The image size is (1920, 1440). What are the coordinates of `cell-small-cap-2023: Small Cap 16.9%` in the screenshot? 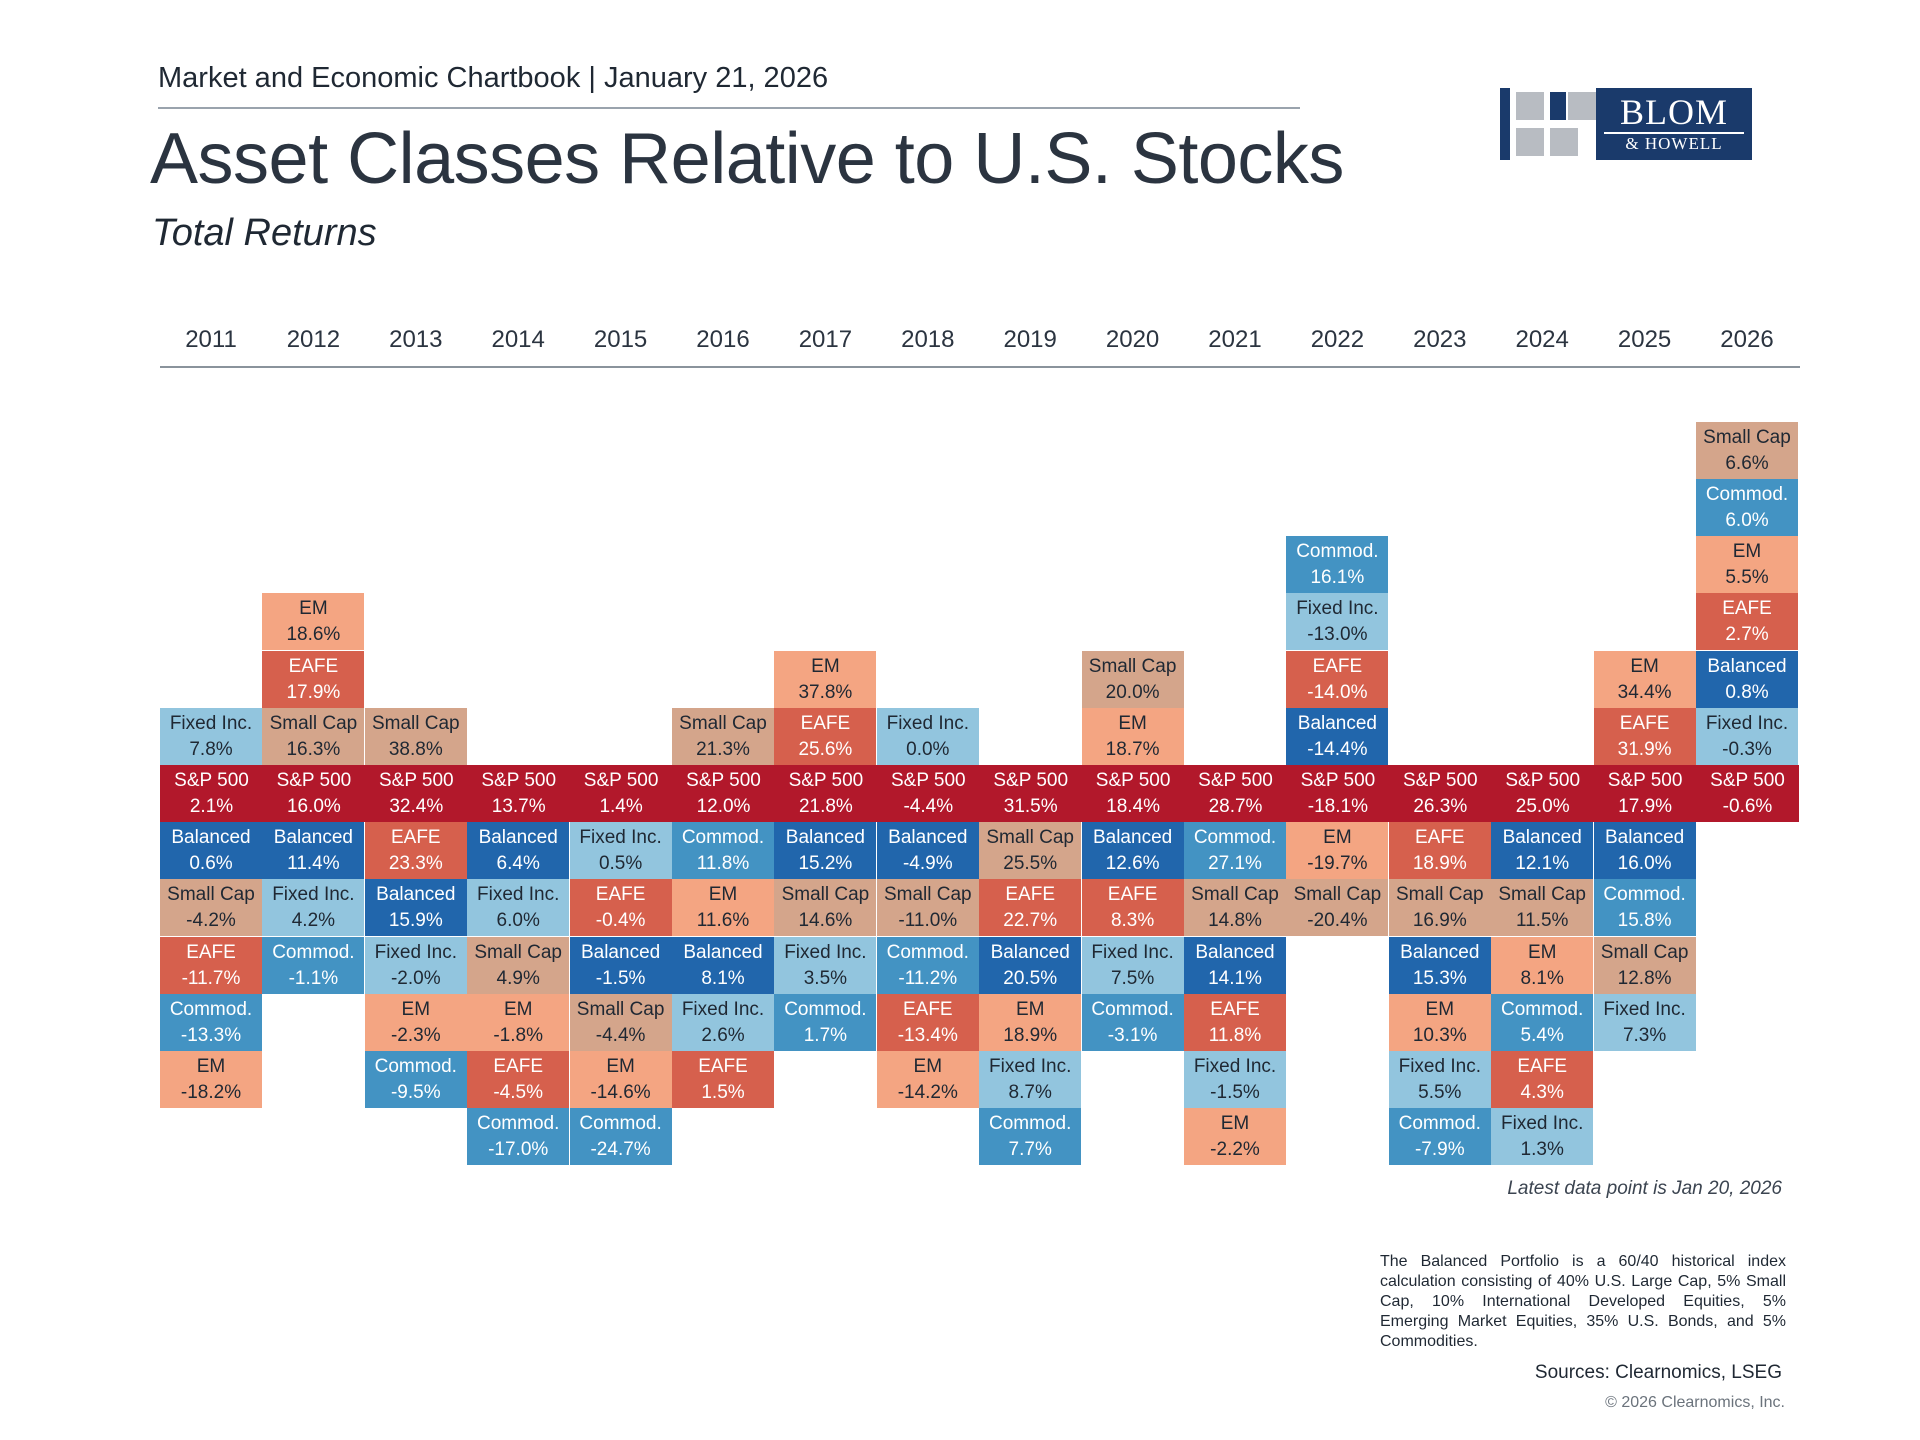 It's located at (1439, 908).